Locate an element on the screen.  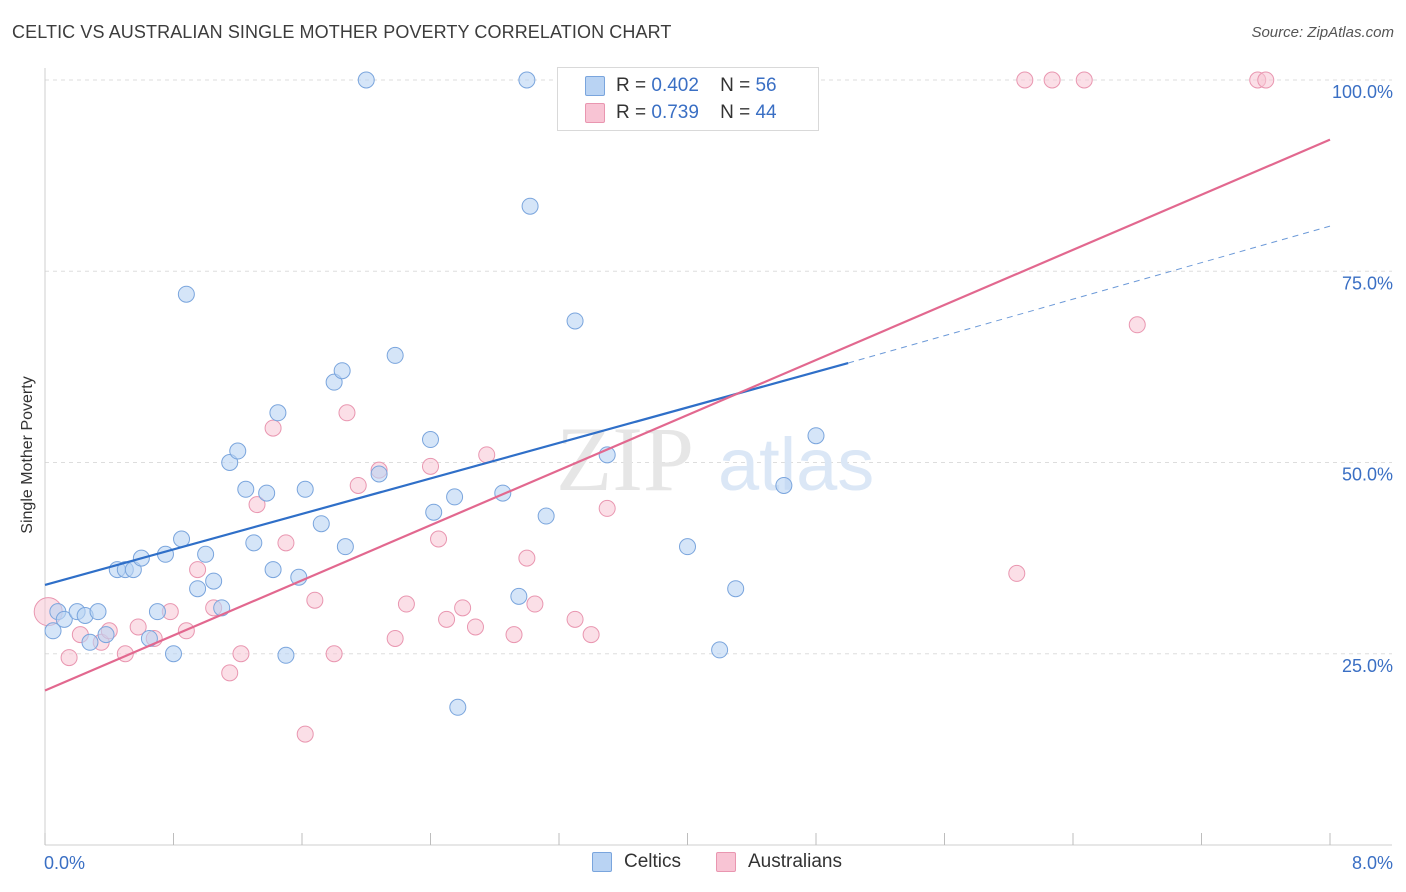
legend-box: R = 0.402 N = 56 R = 0.739 N = 44 is located at coordinates (688, 99).